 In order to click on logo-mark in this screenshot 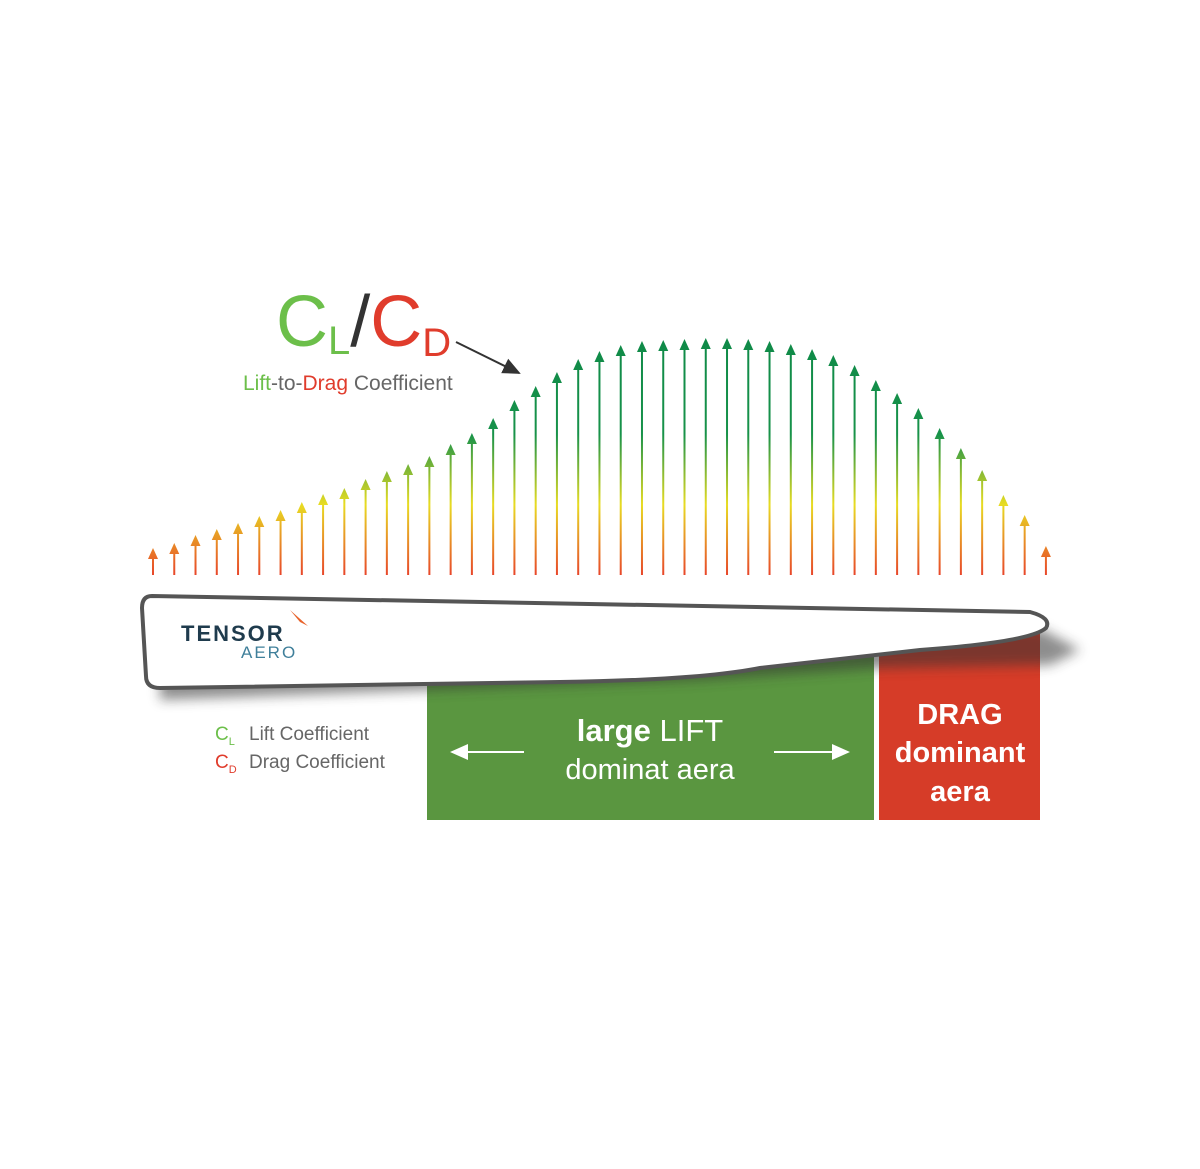, I will do `click(299, 618)`.